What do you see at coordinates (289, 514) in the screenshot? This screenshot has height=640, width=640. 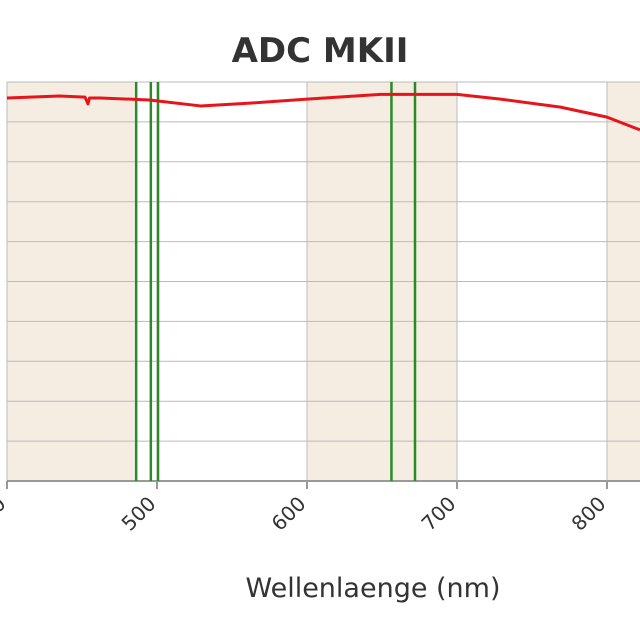 I see `x-tick-label: 600` at bounding box center [289, 514].